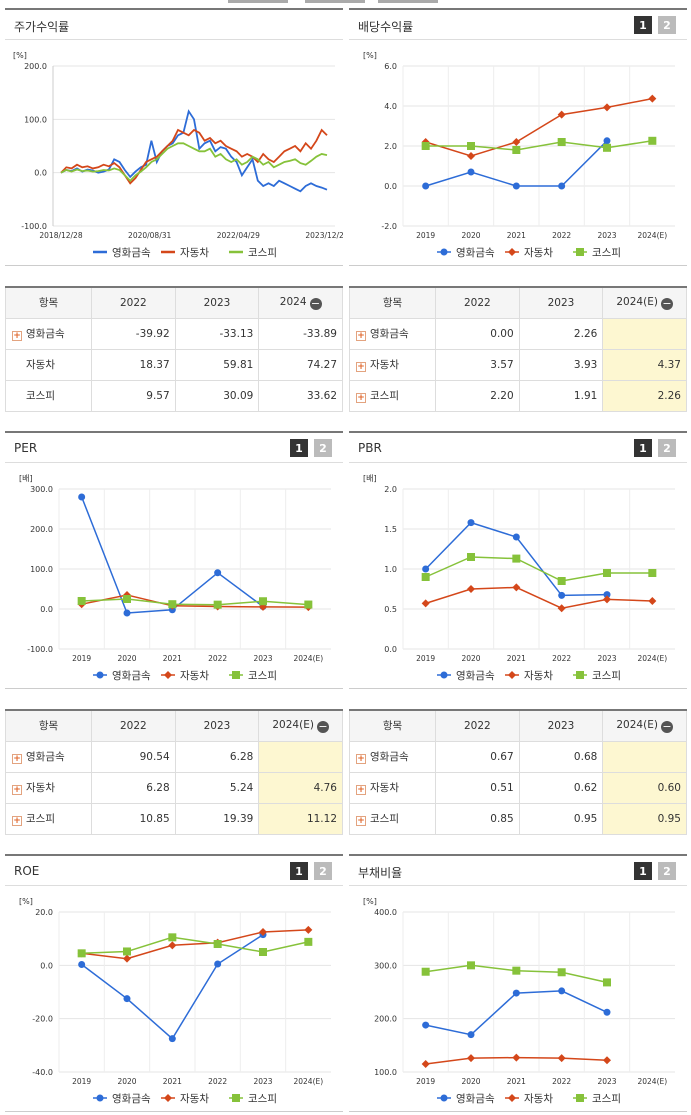 This screenshot has height=1115, width=691. I want to click on table-row: + 코스피 2.20 1.91 2.26, so click(518, 395).